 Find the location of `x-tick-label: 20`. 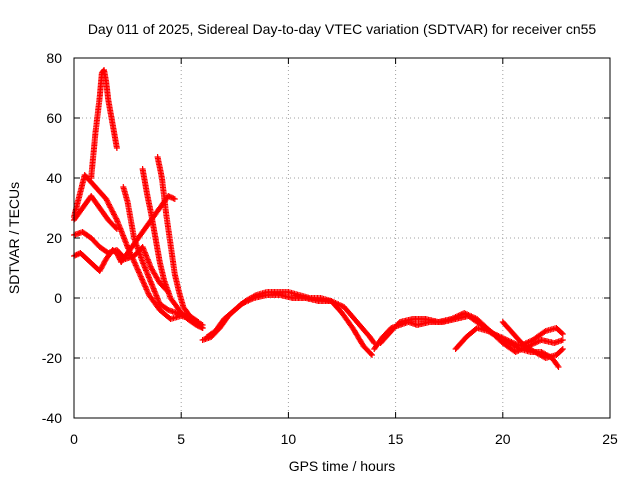

x-tick-label: 20 is located at coordinates (503, 439).